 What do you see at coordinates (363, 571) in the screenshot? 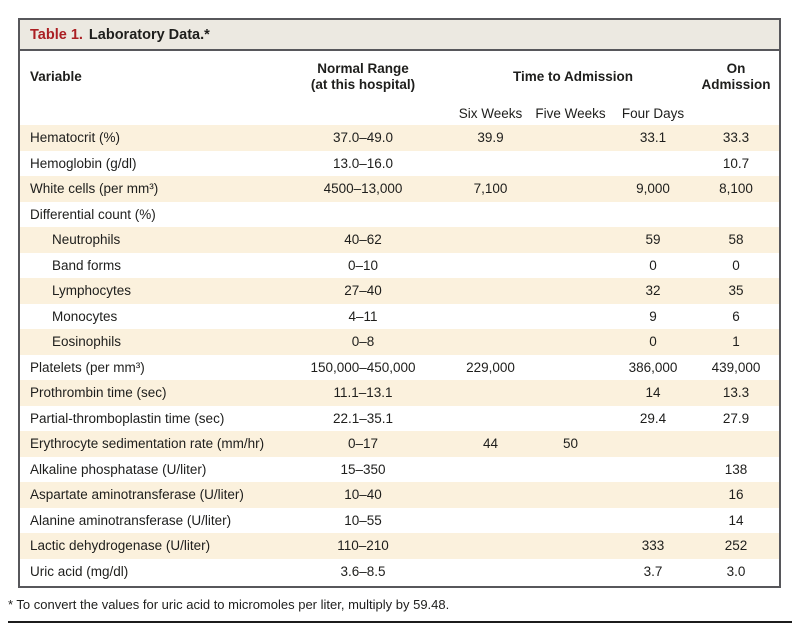
I see `cell-normal-range: 3.6–8.5` at bounding box center [363, 571].